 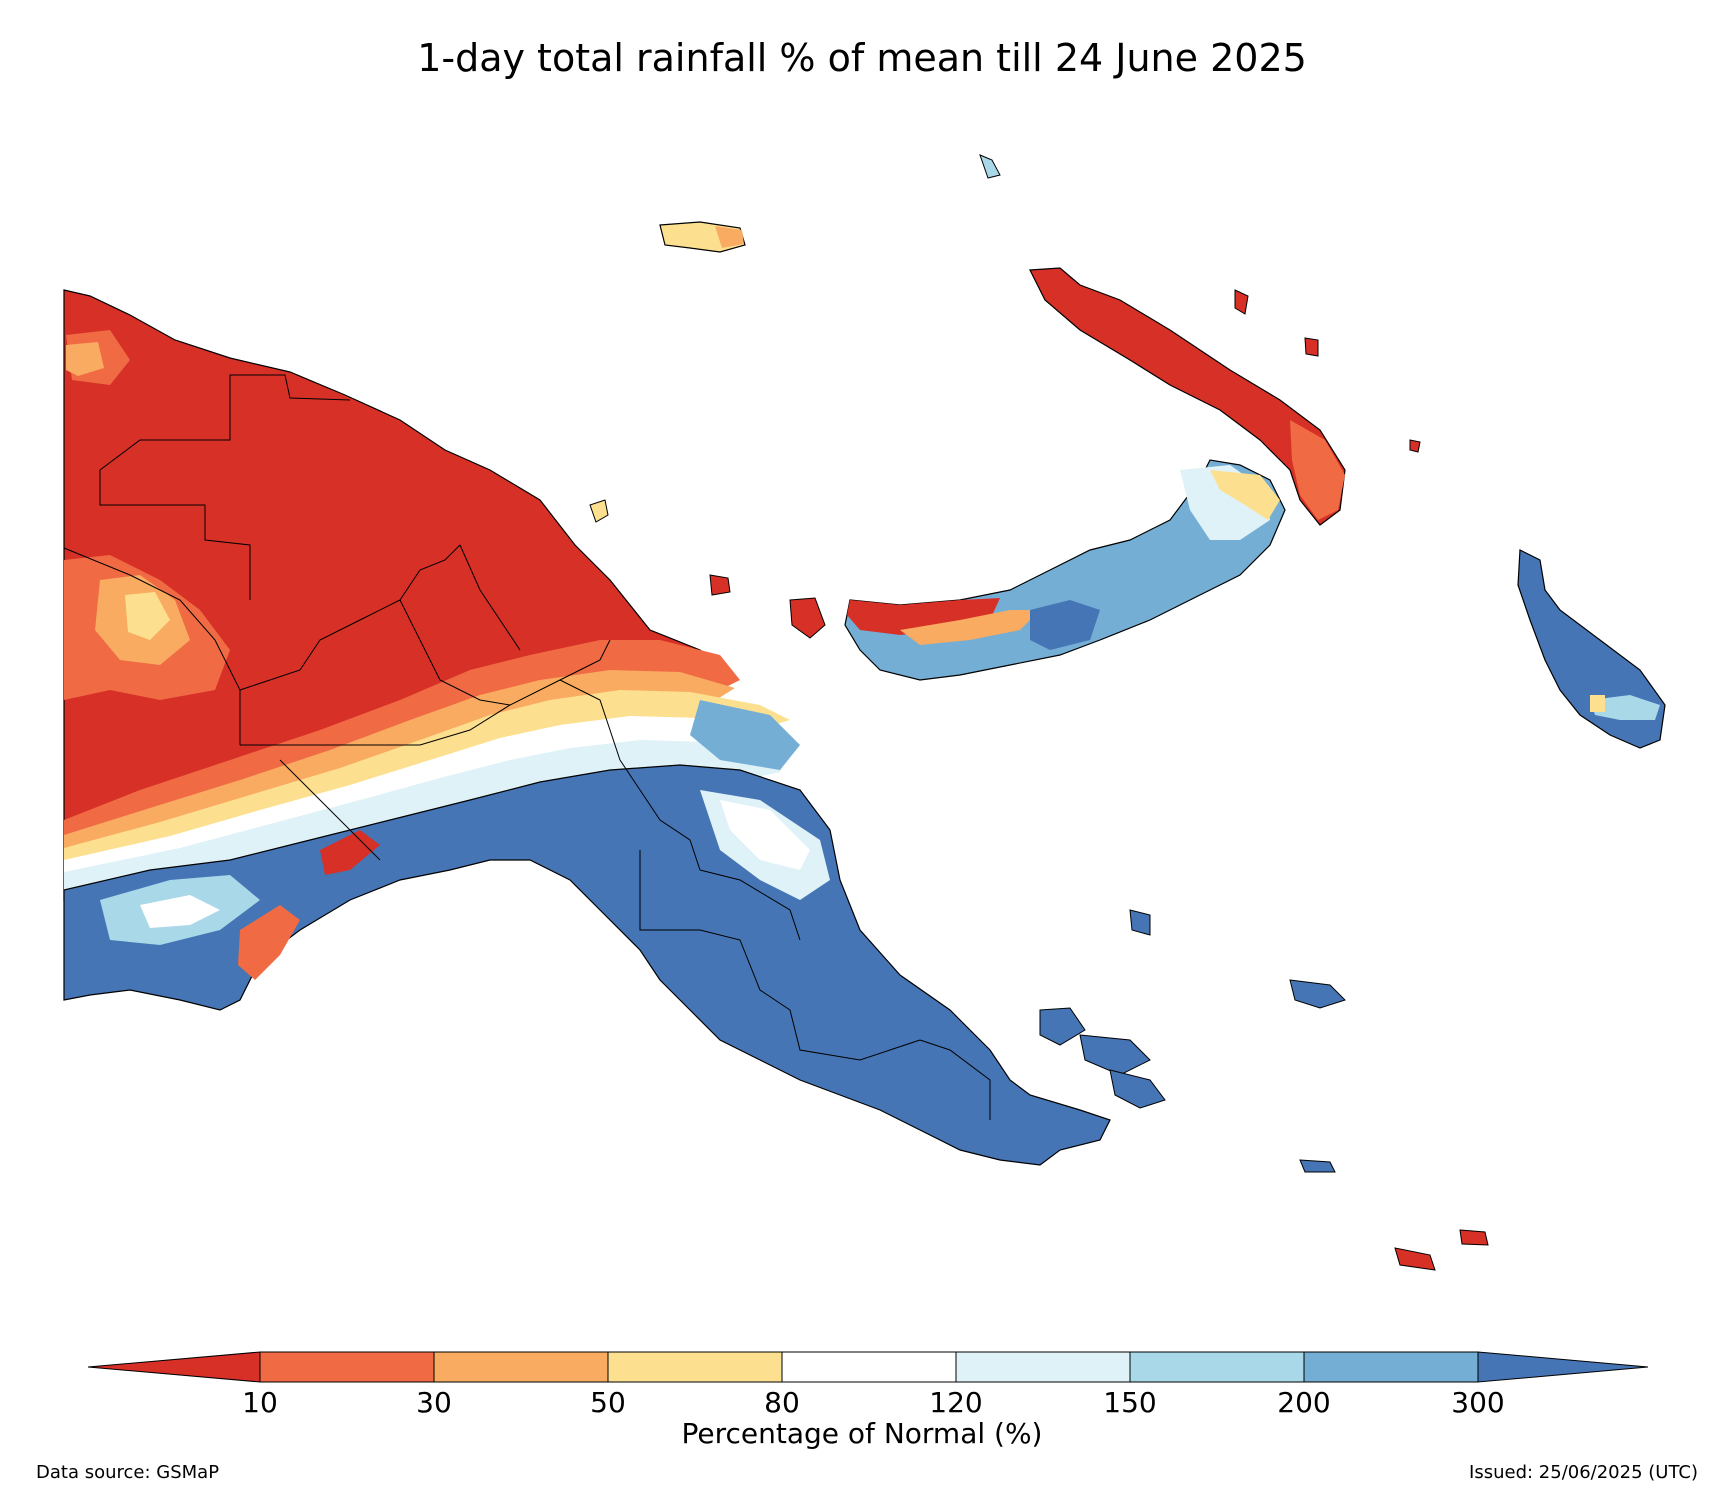 I want to click on colorbar-tick-120: 120, so click(x=956, y=1402).